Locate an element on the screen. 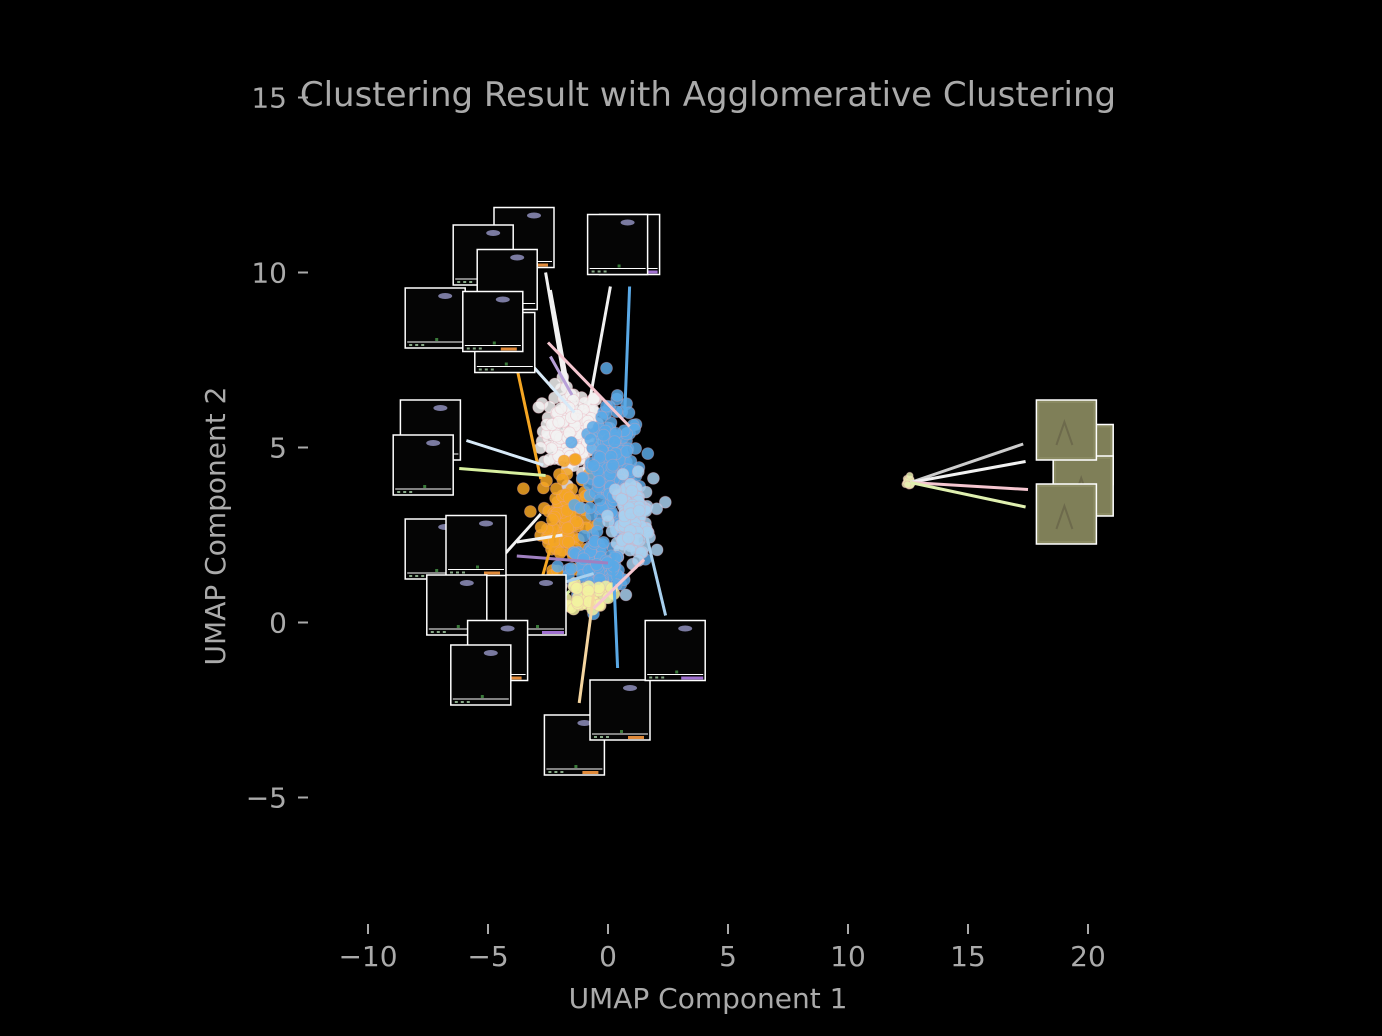  y-tick-label: 5 is located at coordinates (278, 448).